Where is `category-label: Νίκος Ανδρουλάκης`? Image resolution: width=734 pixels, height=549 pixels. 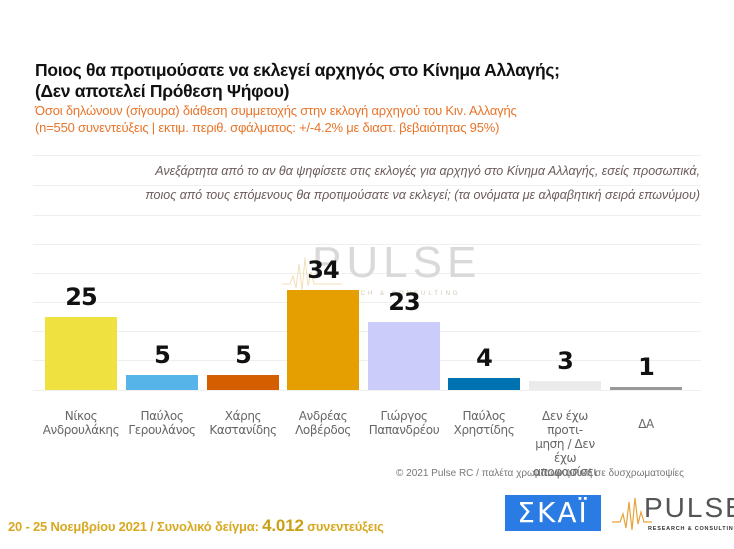 category-label: Νίκος Ανδρουλάκης is located at coordinates (81, 423).